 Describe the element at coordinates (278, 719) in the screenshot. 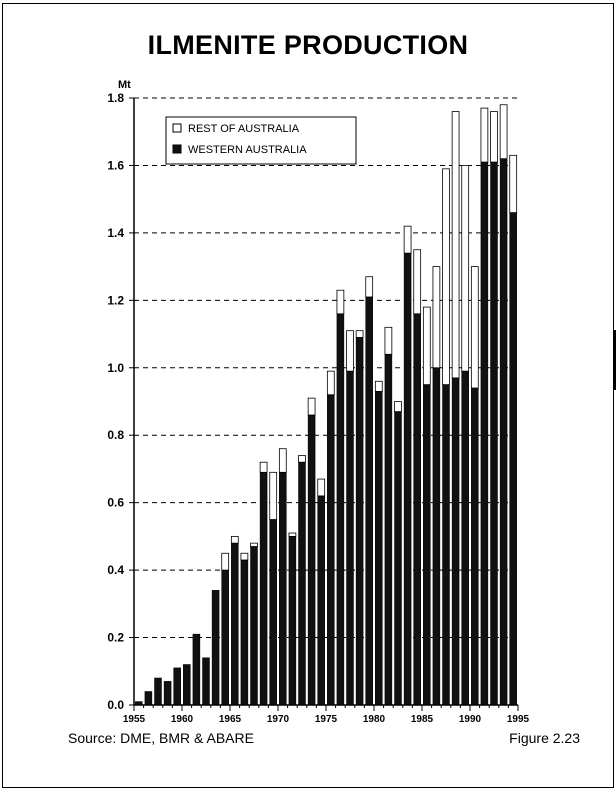

I see `x-tick-label: 1970` at that location.